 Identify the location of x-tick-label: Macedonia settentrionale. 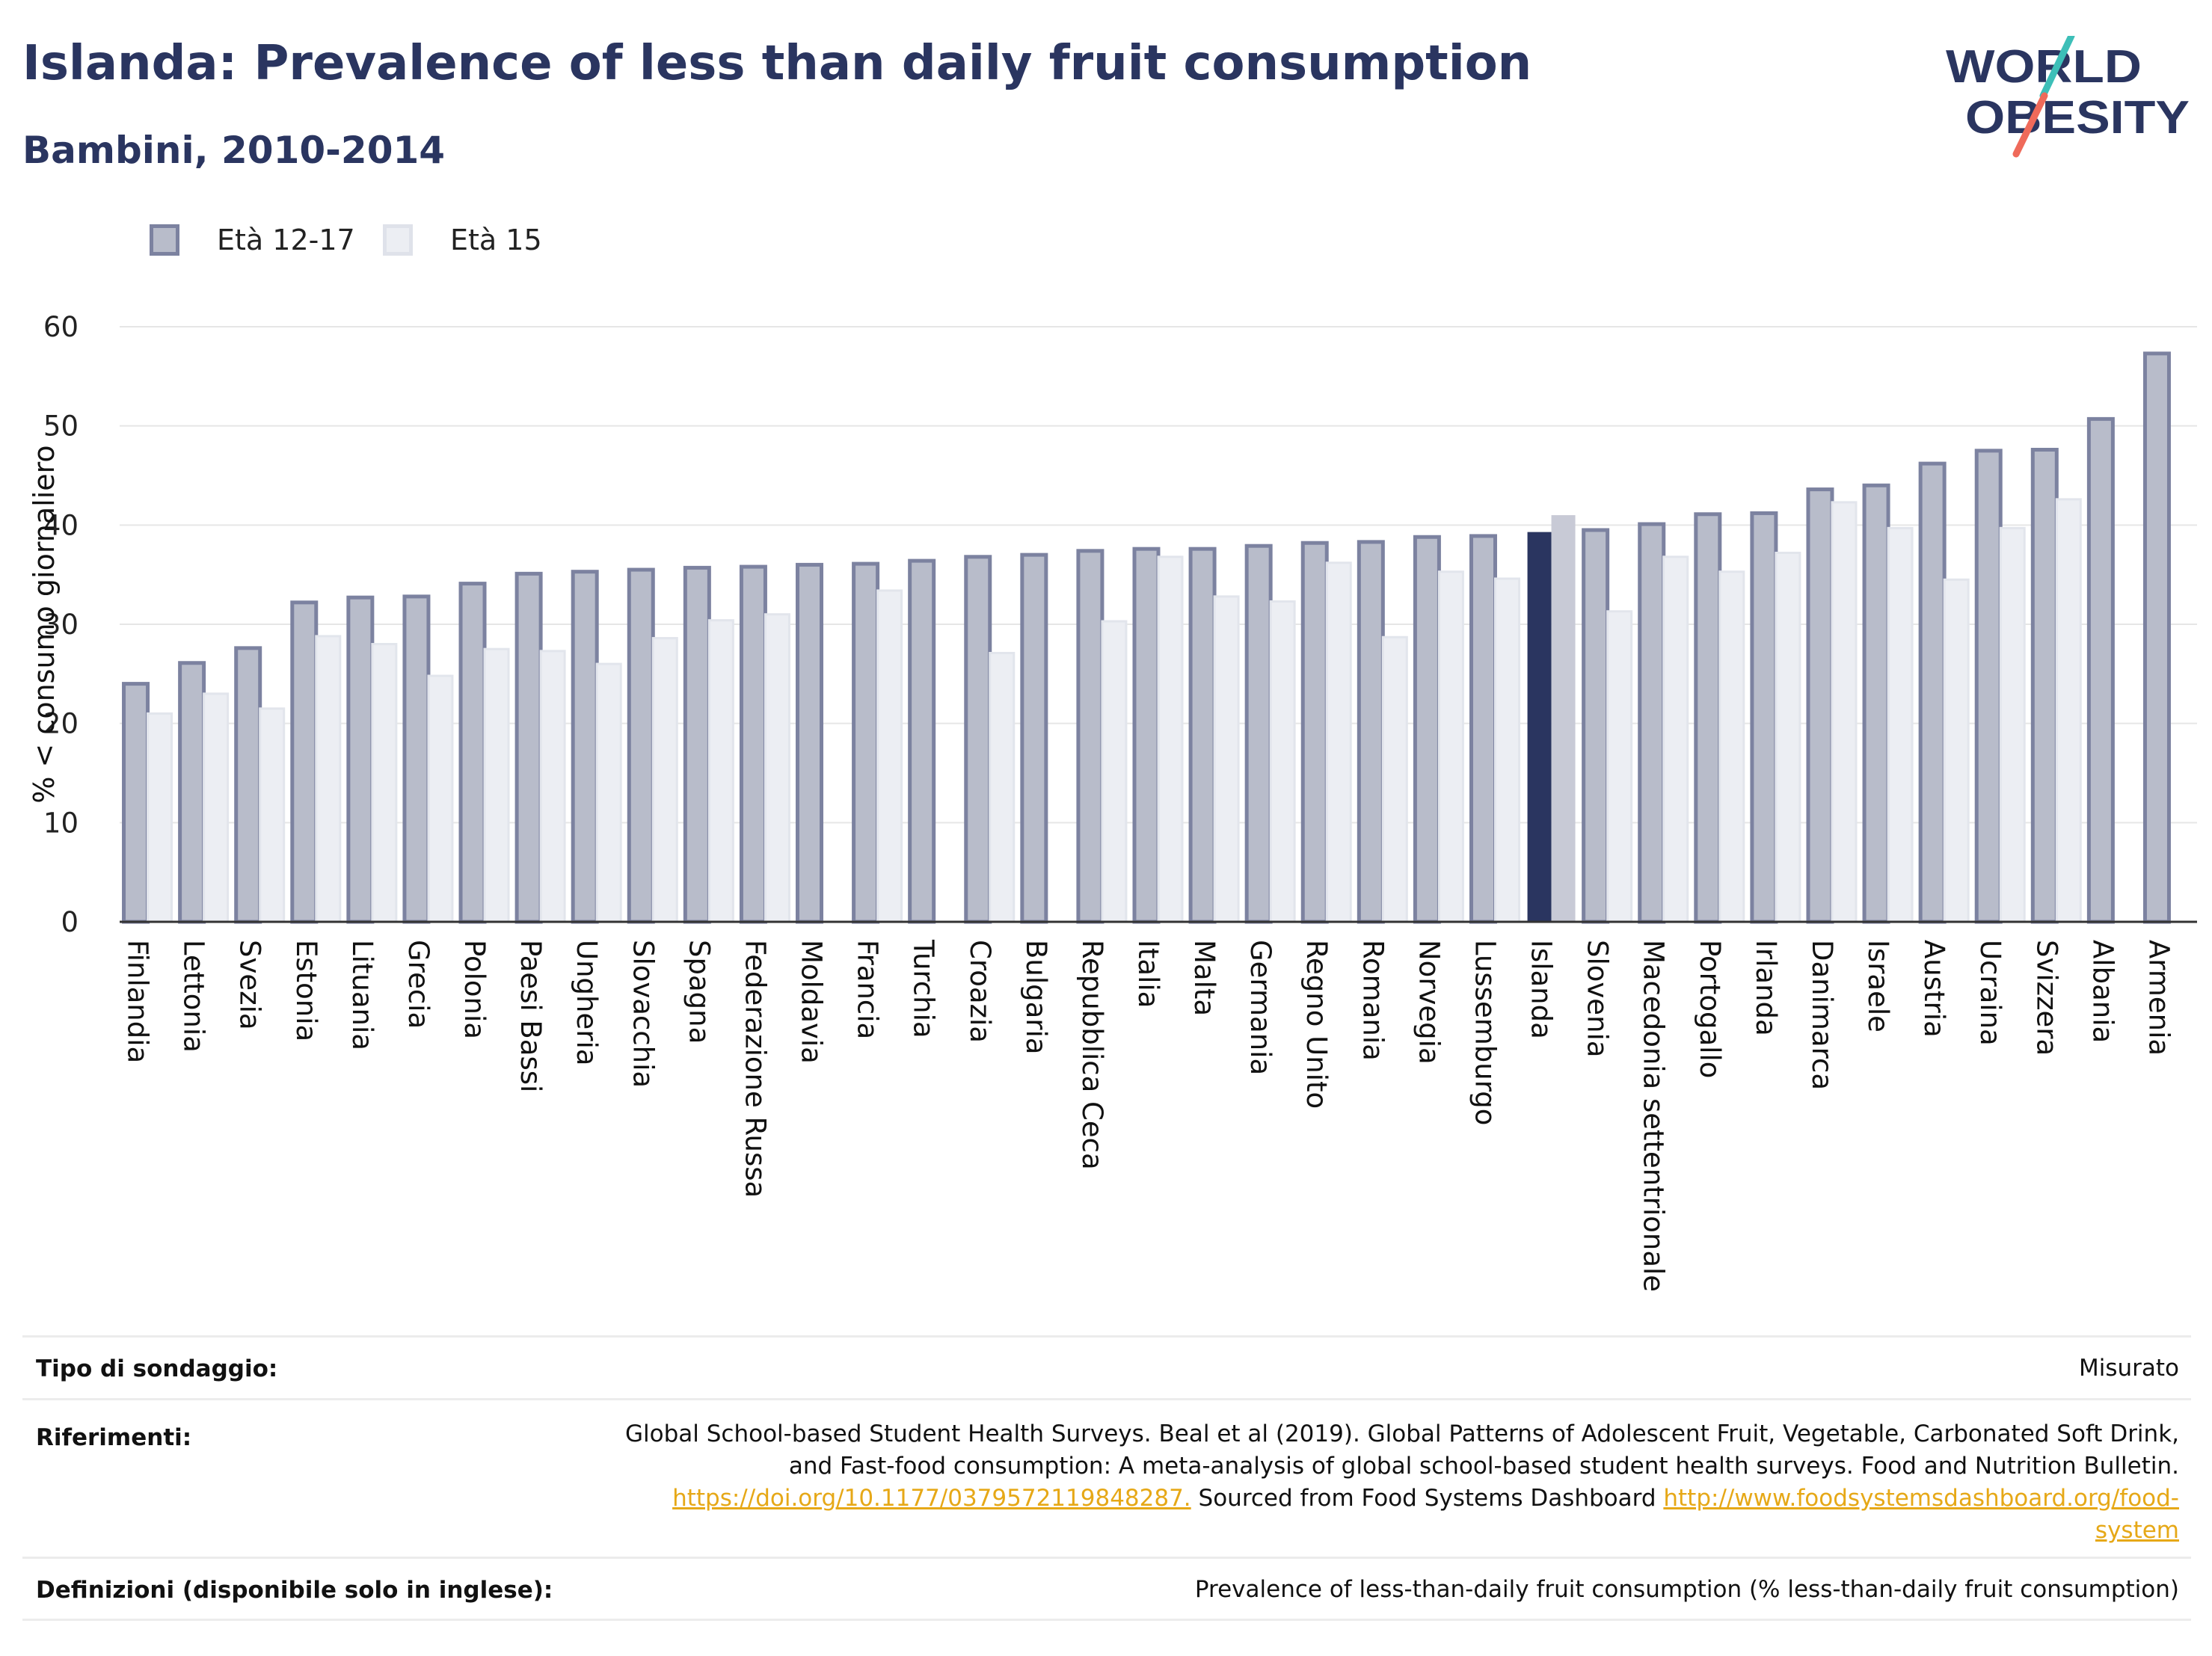
(1654, 1116).